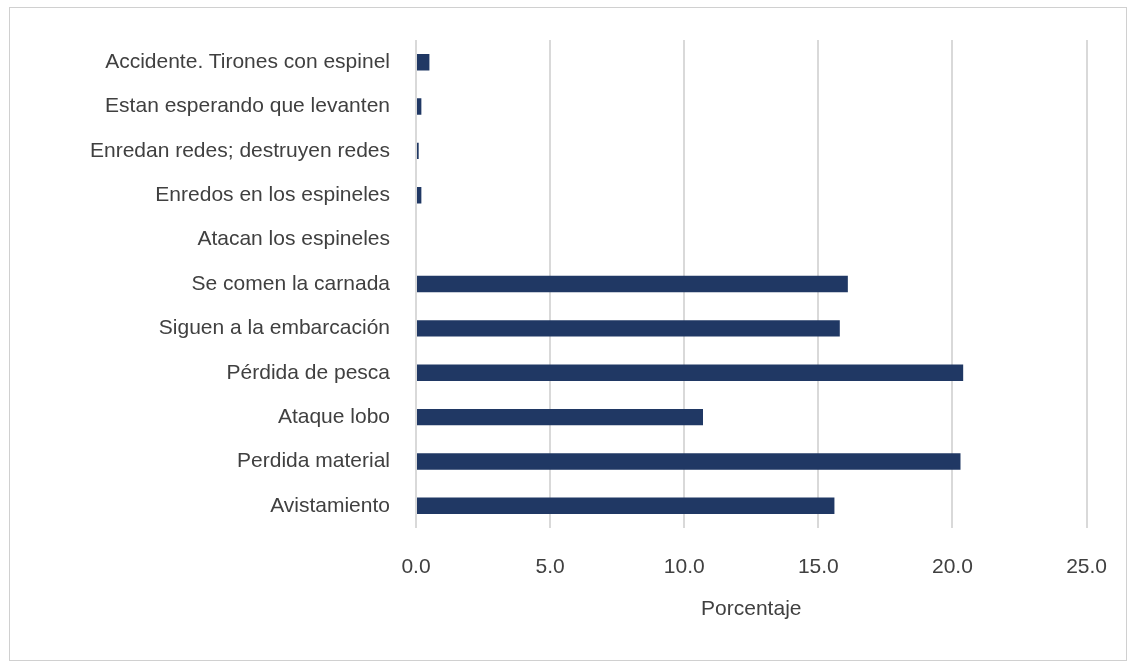 This screenshot has height=666, width=1134. I want to click on x-tick-label: 10.0, so click(684, 566).